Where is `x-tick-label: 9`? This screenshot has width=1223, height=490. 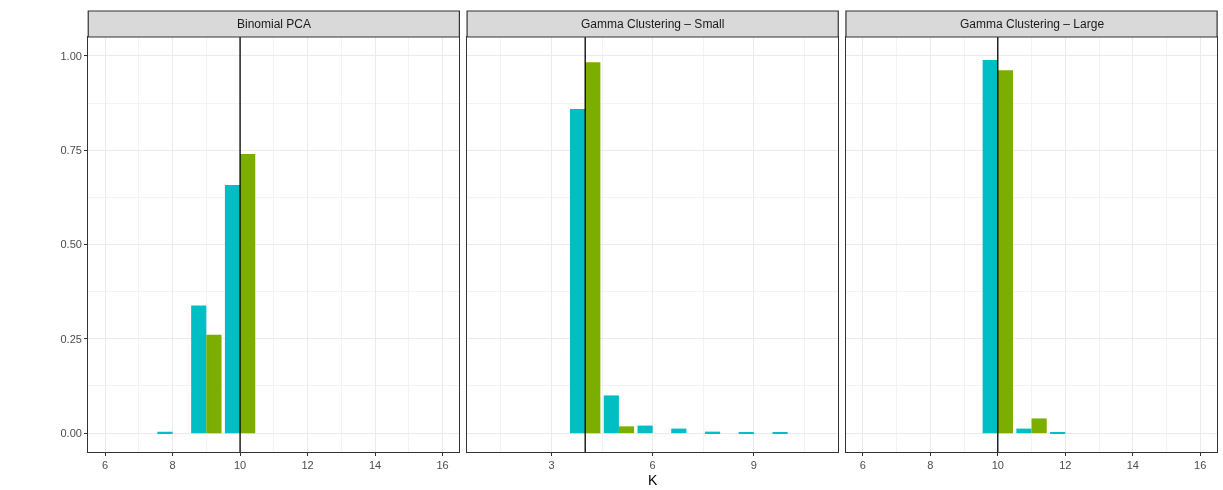 x-tick-label: 9 is located at coordinates (753, 465).